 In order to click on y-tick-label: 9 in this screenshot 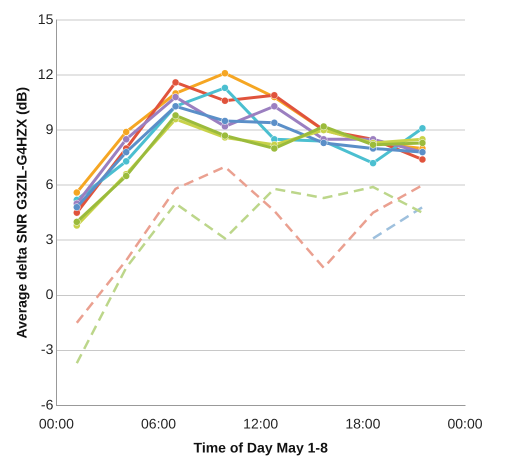, I will do `click(50, 128)`.